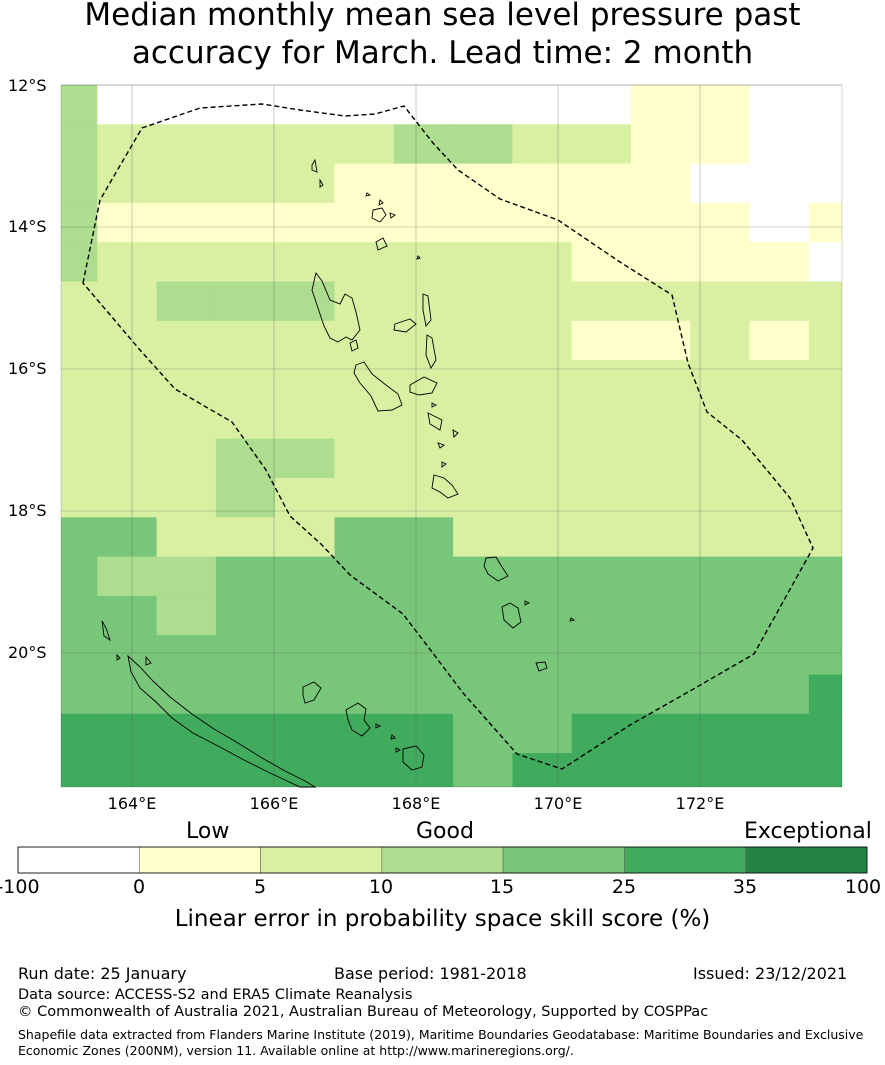 This screenshot has width=885, height=1065. Describe the element at coordinates (208, 831) in the screenshot. I see `category-low: Low` at that location.